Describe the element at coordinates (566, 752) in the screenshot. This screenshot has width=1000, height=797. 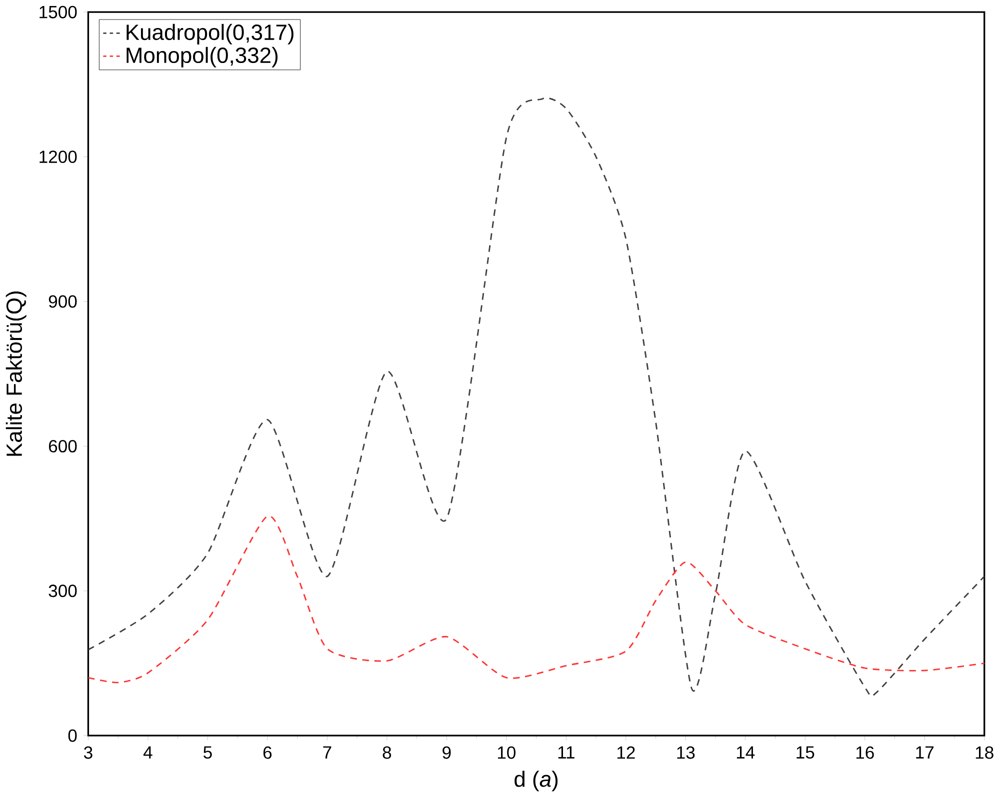
I see `x-tick-label: 11` at that location.